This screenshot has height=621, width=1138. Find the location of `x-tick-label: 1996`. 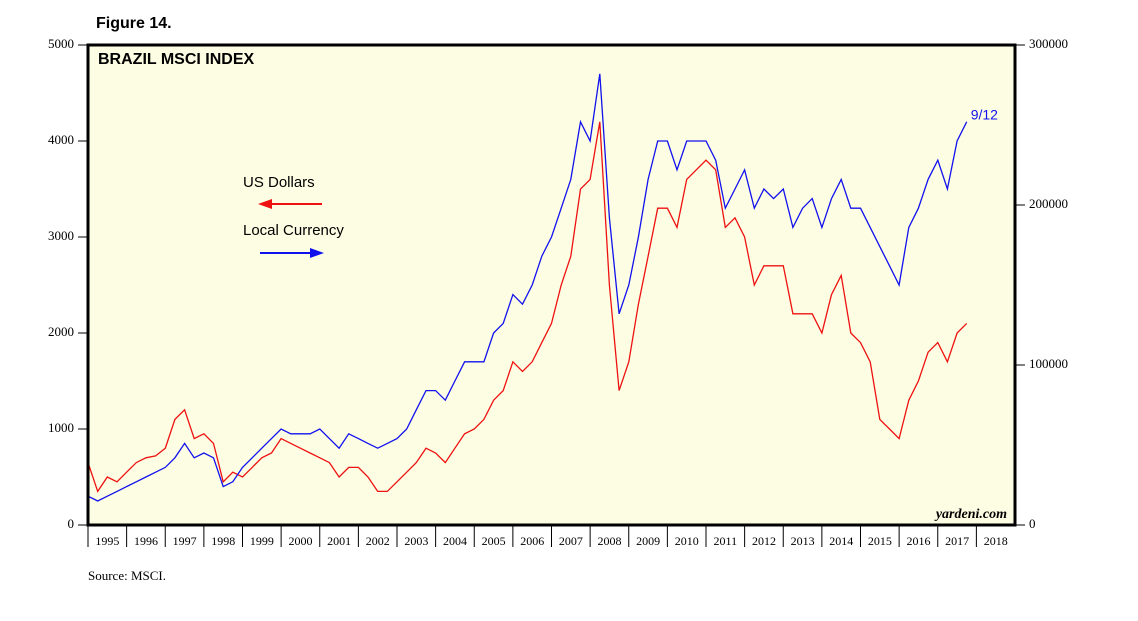

x-tick-label: 1996 is located at coordinates (146, 541).